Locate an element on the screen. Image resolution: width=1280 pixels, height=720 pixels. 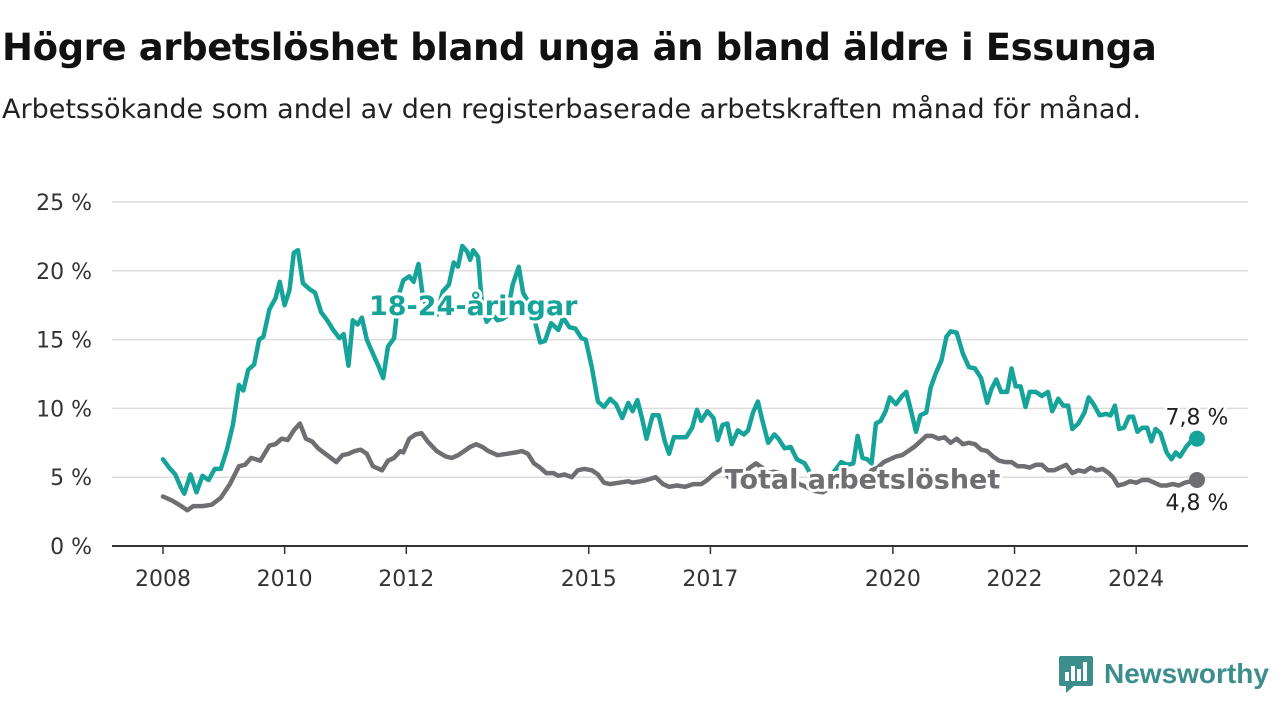
x-tick-label: 2024 is located at coordinates (1136, 579).